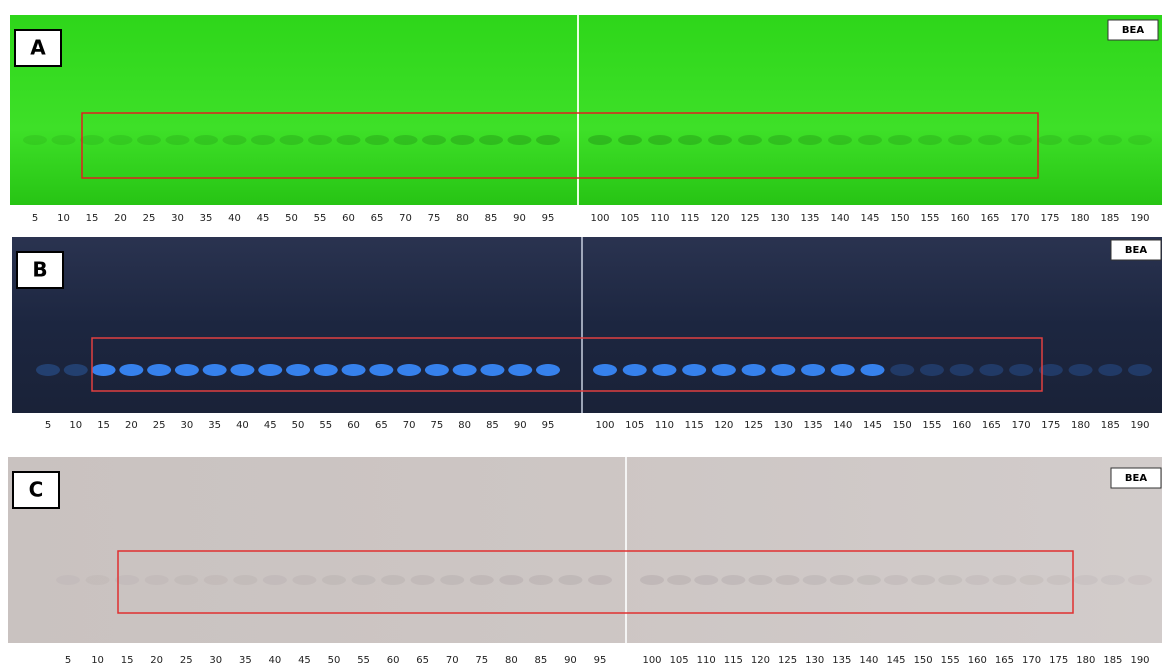 This screenshot has height=671, width=1164. Describe the element at coordinates (242, 425) in the screenshot. I see `lane-label: 40` at that location.